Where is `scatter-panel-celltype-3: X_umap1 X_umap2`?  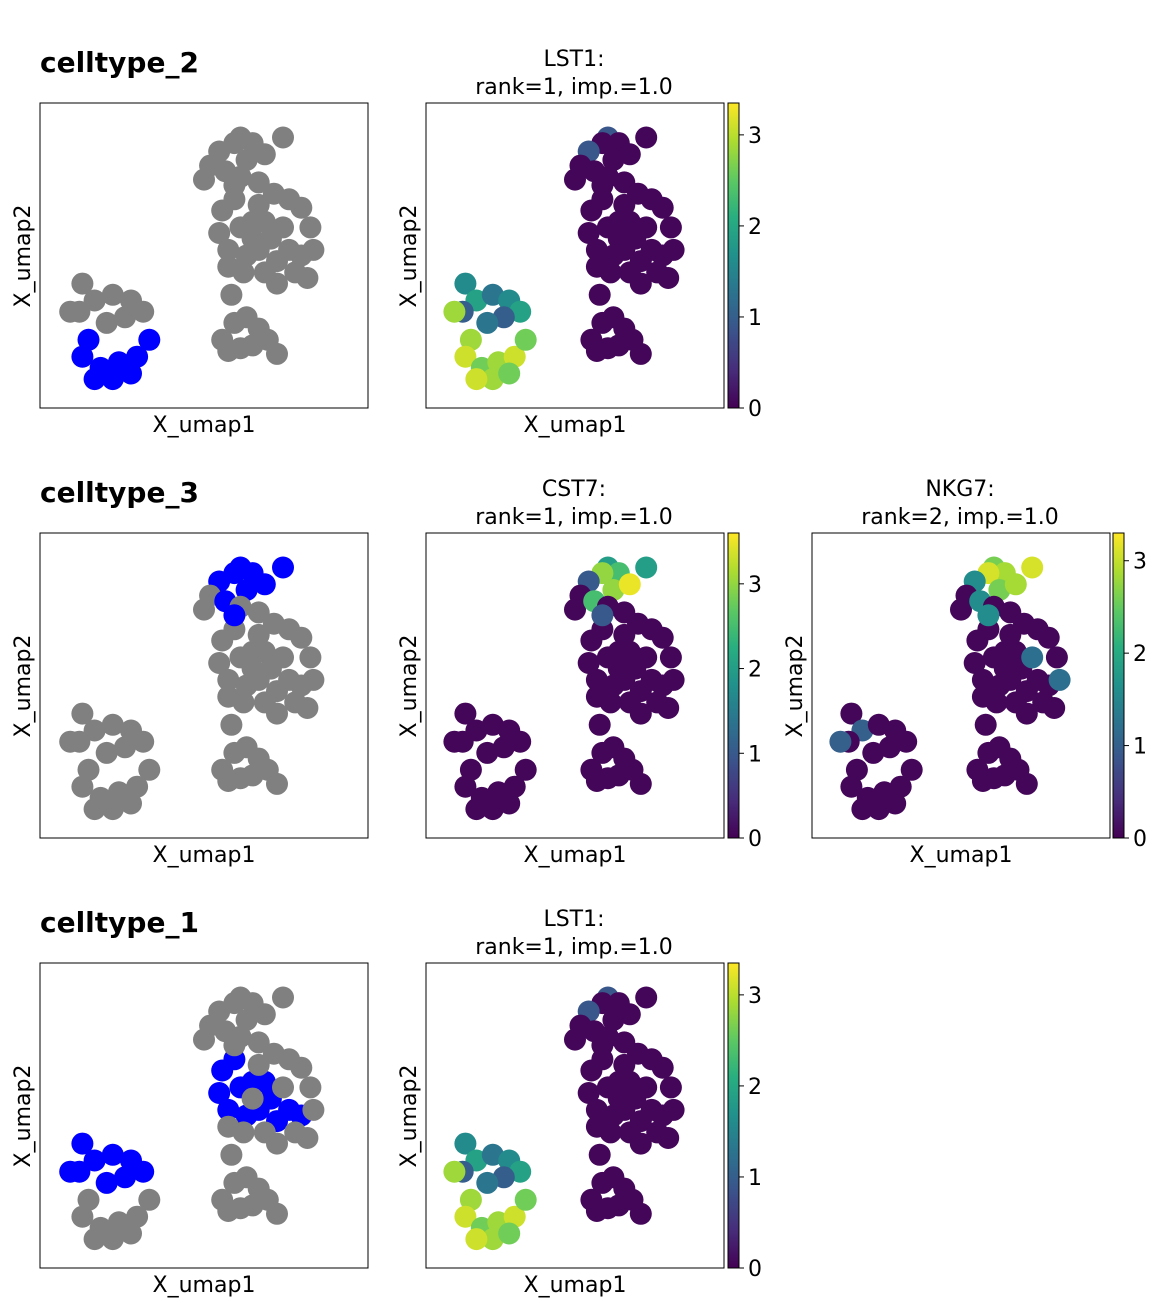
scatter-panel-celltype-3: X_umap1 X_umap2 is located at coordinates (190, 700).